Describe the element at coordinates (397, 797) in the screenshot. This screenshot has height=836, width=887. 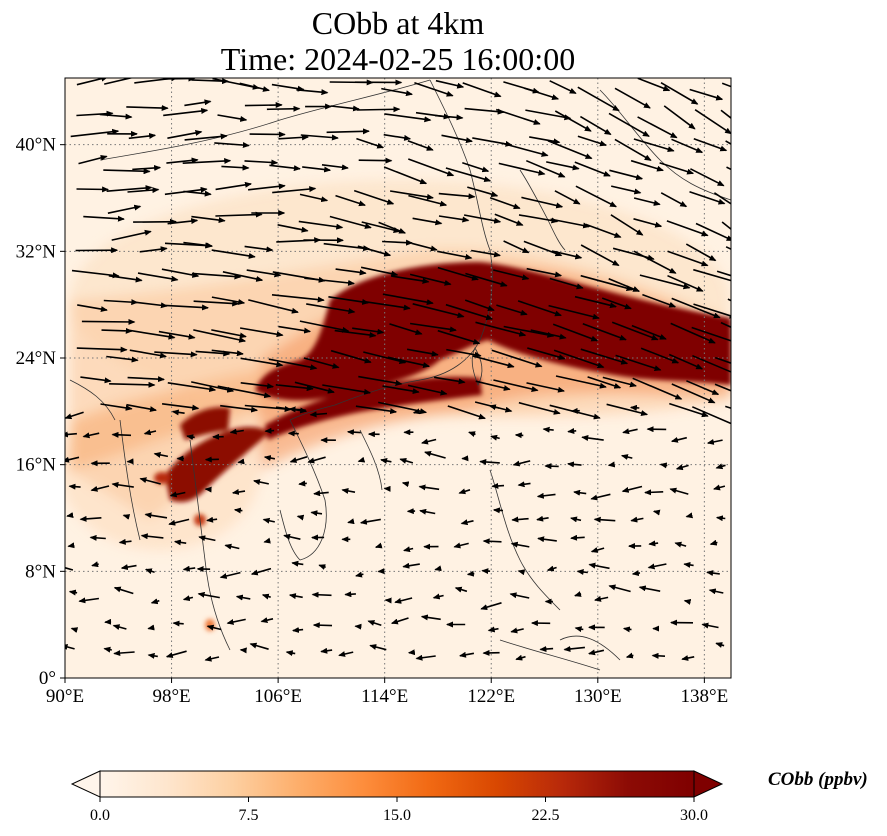
I see `colorbar: 0.0 7.5 15.0 22.5 30.0` at that location.